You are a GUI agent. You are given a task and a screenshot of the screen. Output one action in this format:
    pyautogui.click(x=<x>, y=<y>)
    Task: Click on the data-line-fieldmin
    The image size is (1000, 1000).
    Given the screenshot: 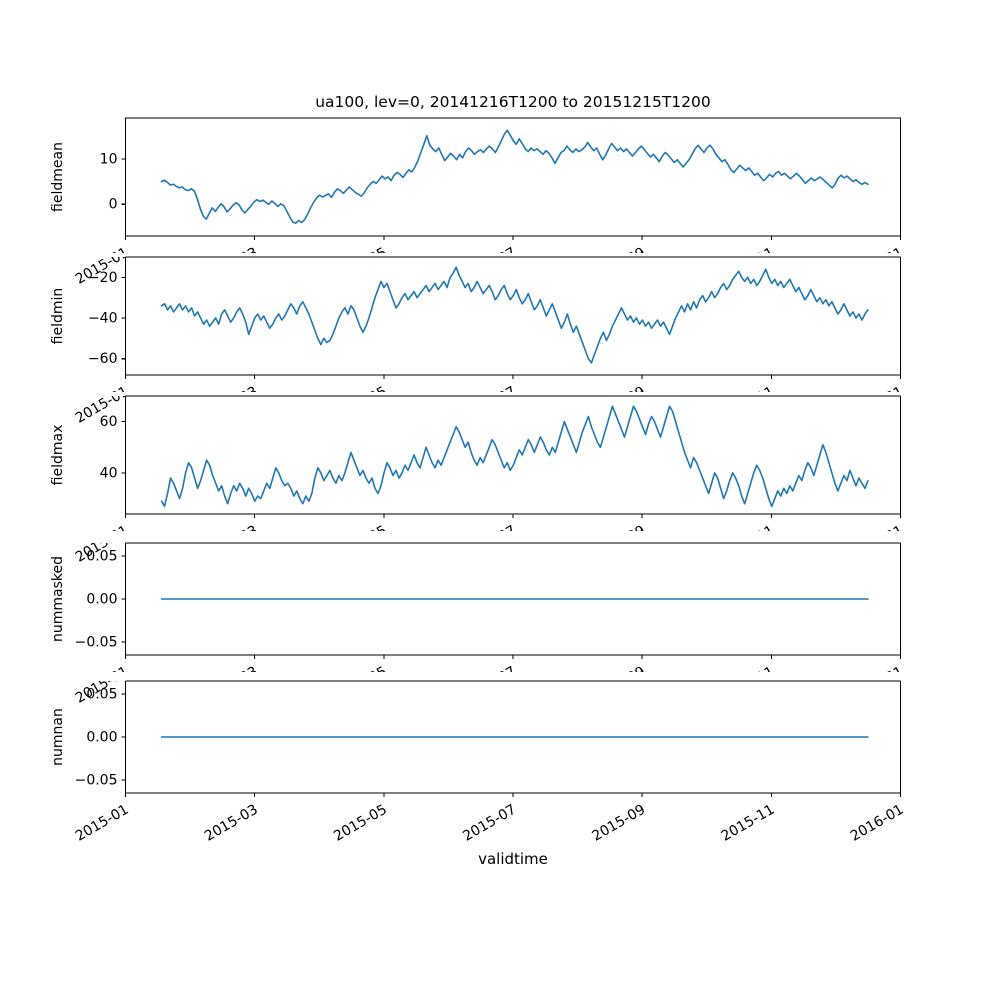 What is the action you would take?
    pyautogui.click(x=514, y=315)
    